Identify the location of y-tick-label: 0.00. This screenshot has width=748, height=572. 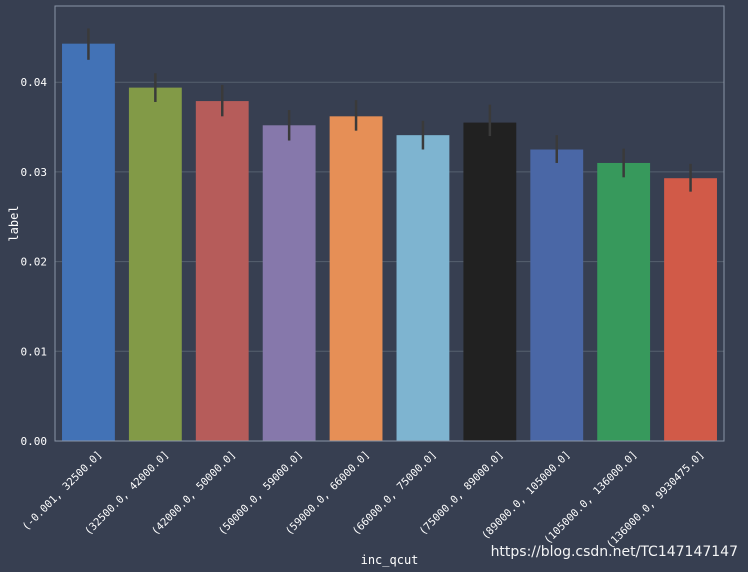
(34, 441).